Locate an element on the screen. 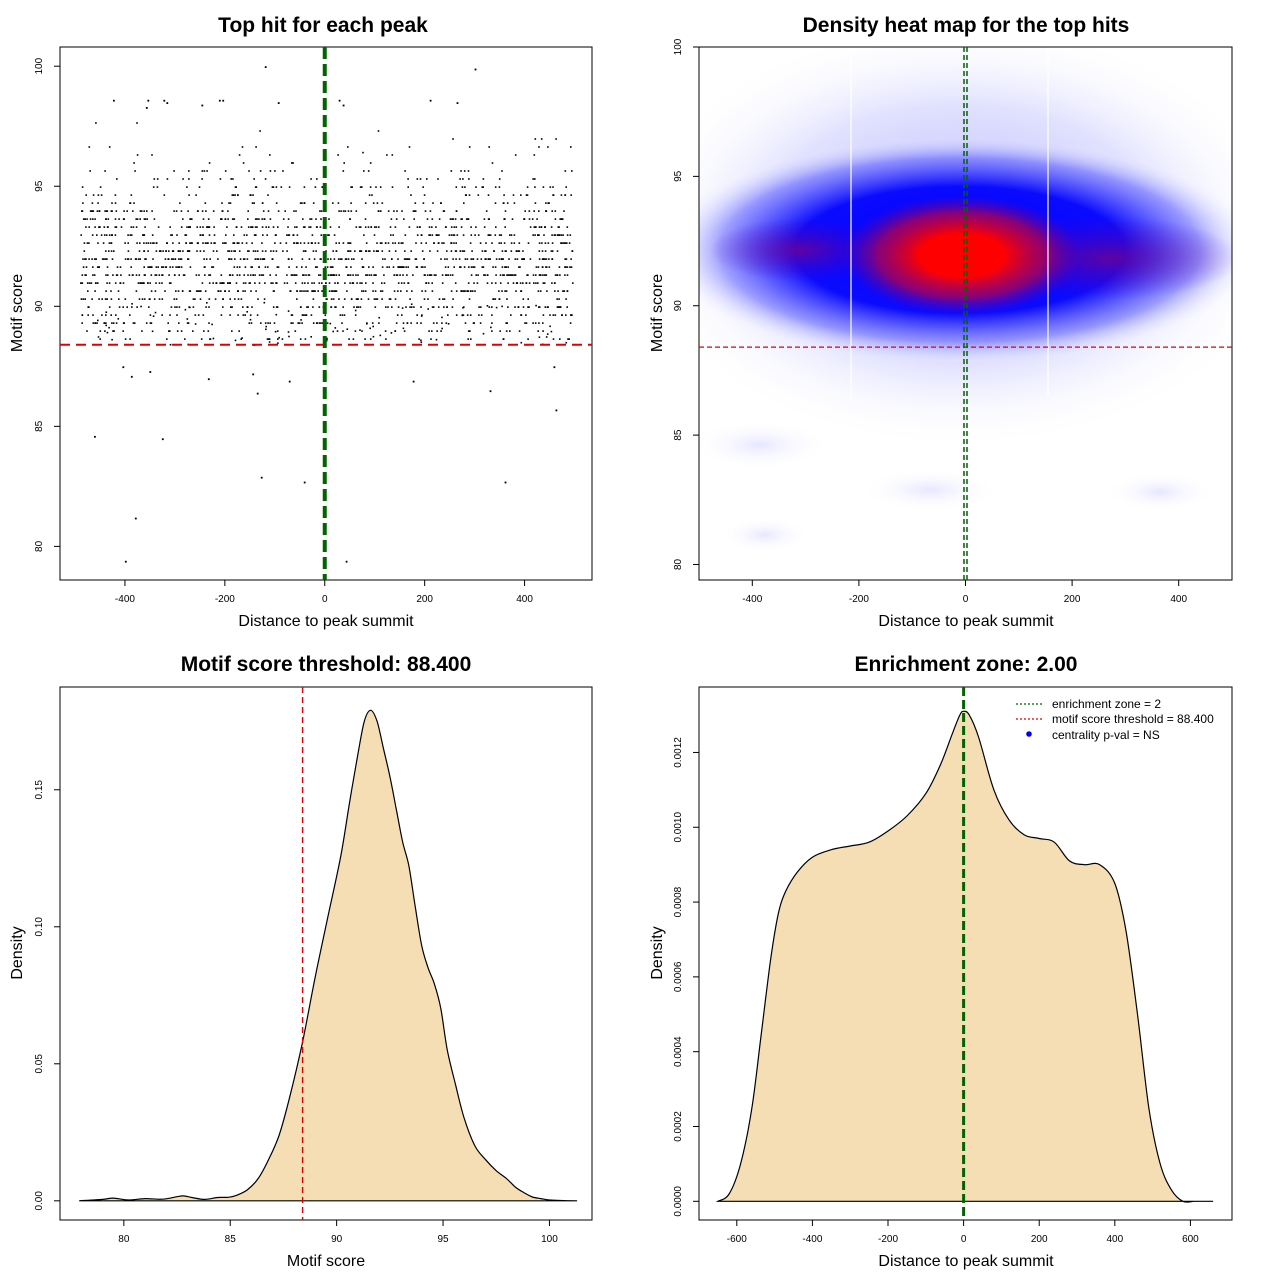  y-tick-label: 0.0002 is located at coordinates (678, 1126).